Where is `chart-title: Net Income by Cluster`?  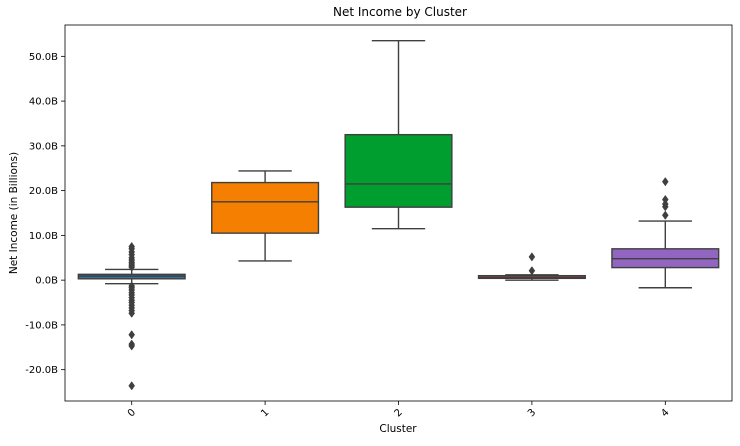
chart-title: Net Income by Cluster is located at coordinates (400, 12).